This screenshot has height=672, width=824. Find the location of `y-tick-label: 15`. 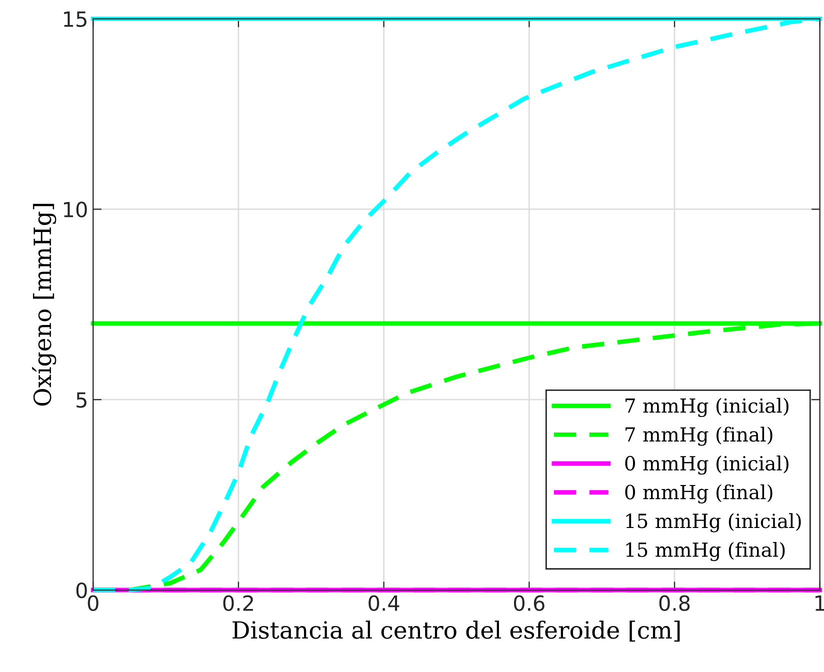

y-tick-label: 15 is located at coordinates (75, 20).